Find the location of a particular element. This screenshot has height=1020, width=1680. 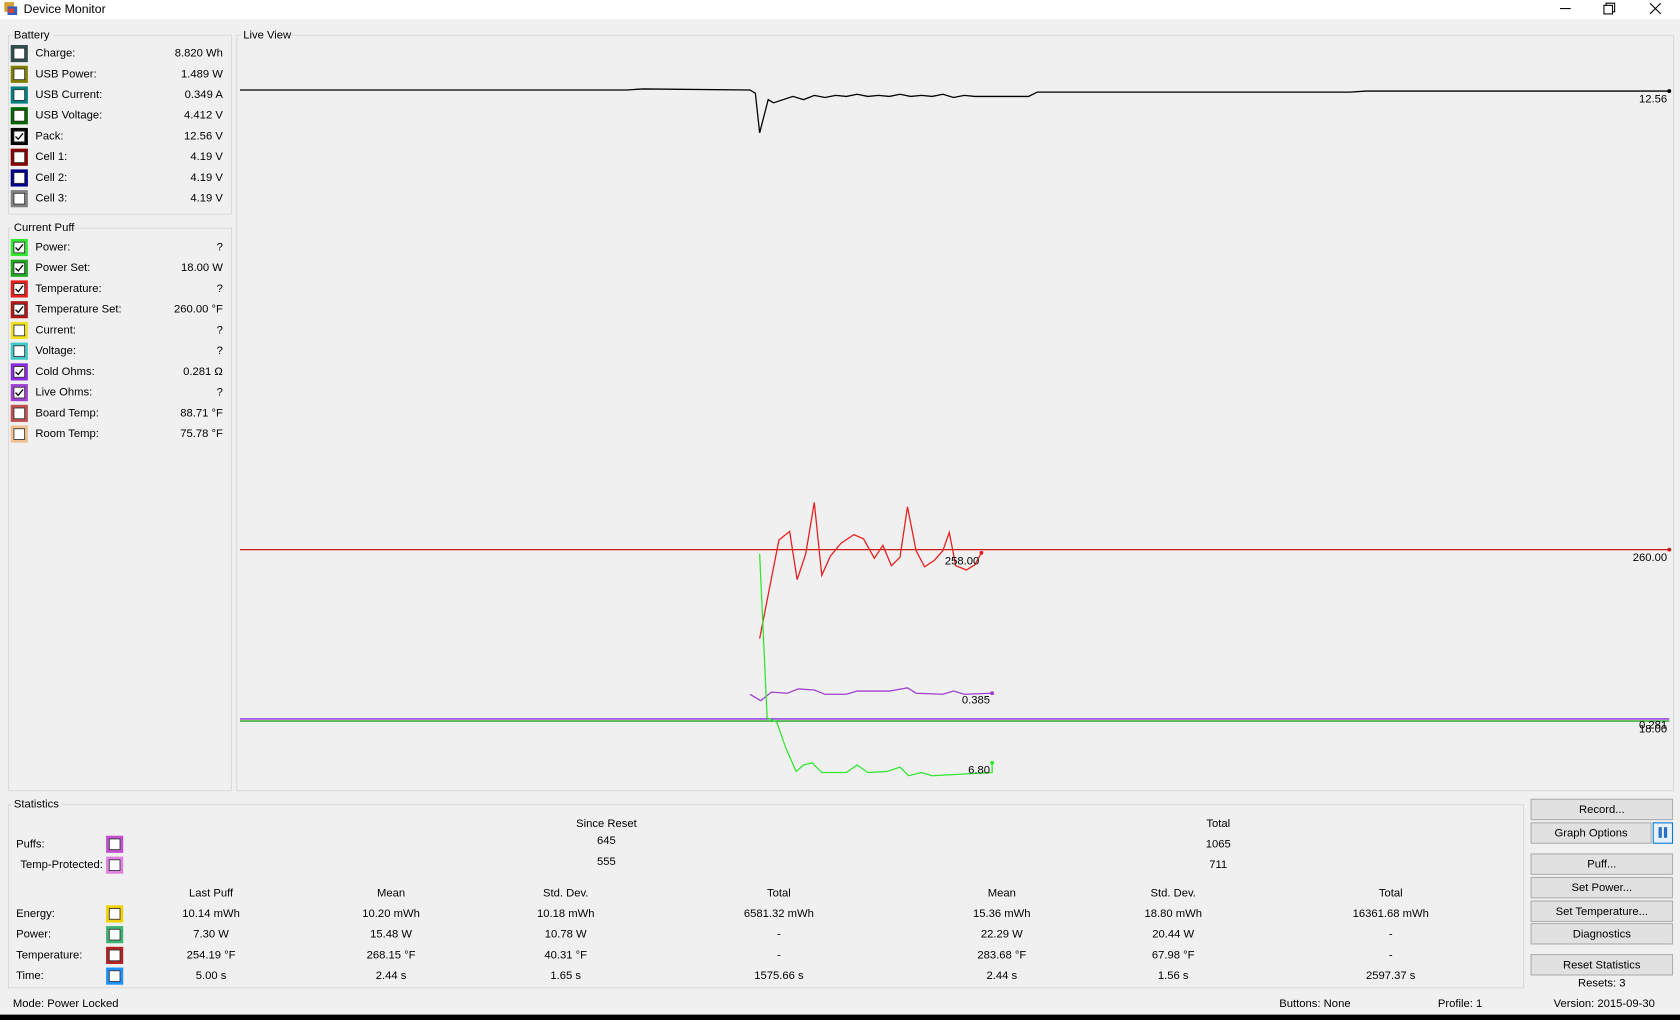

row-label: Power: is located at coordinates (33, 935).